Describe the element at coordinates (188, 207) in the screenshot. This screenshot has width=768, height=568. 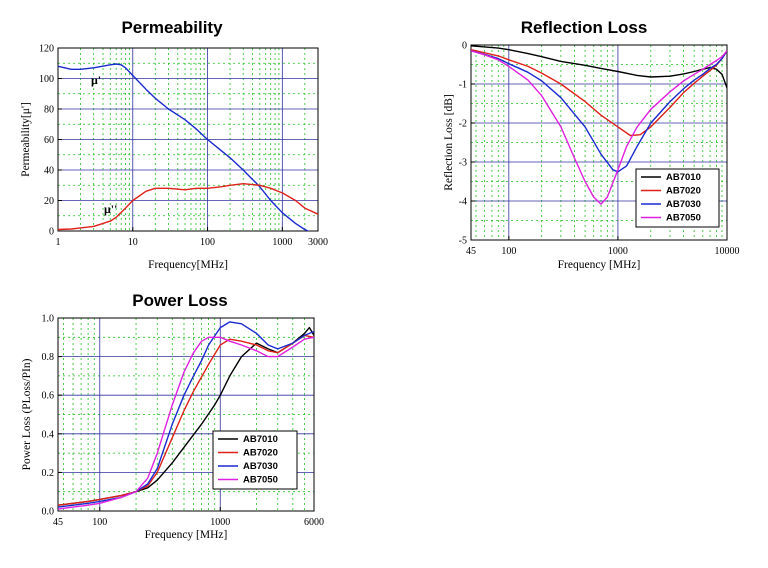
I see `series-line-mu-double-prime` at that location.